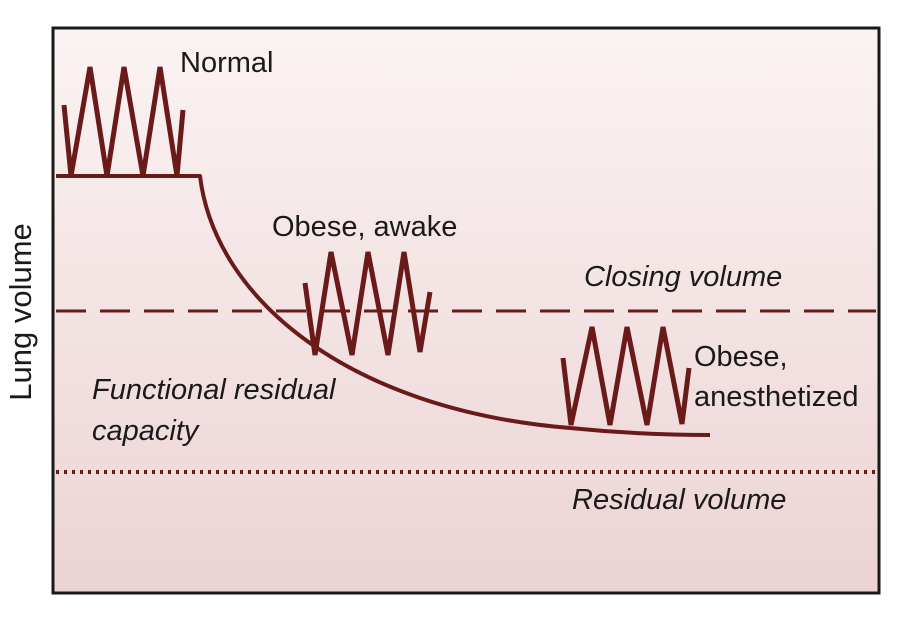 Image resolution: width=897 pixels, height=618 pixels. Describe the element at coordinates (364, 227) in the screenshot. I see `obese-awake-label: Obese, awake` at that location.